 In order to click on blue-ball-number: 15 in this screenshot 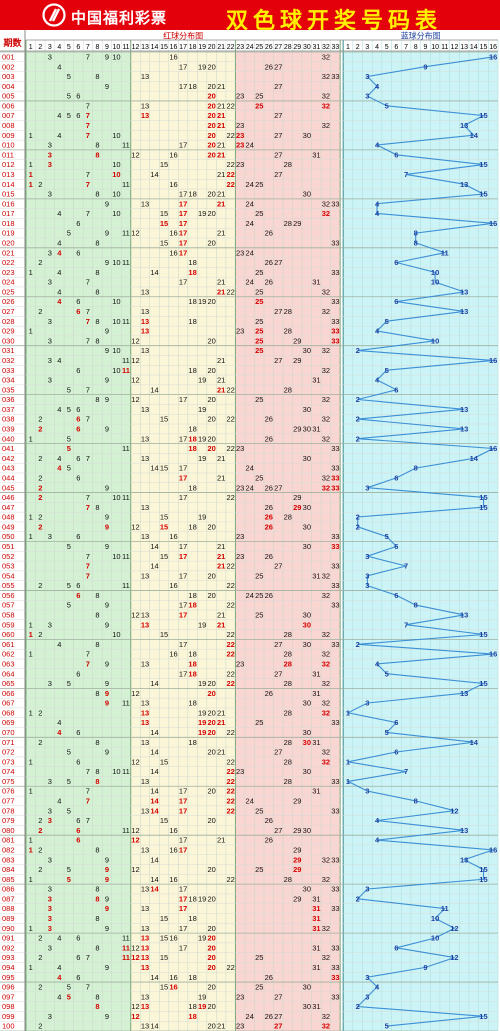, I will do `click(483, 497)`.